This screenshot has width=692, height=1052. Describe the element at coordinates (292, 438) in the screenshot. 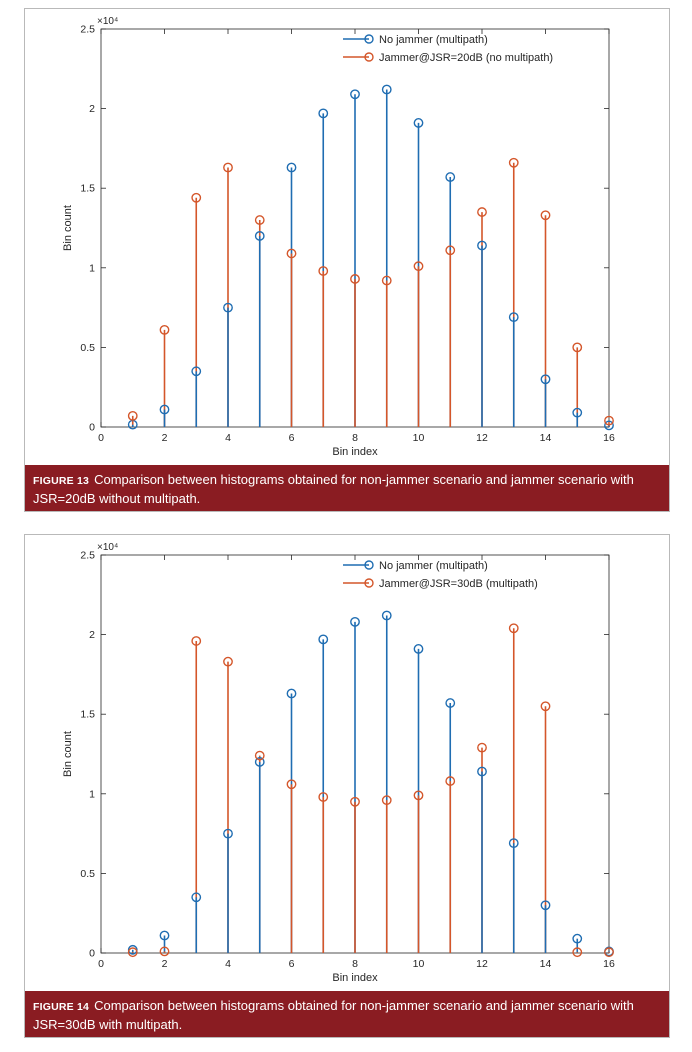

I see `x-tick-label: 6` at that location.